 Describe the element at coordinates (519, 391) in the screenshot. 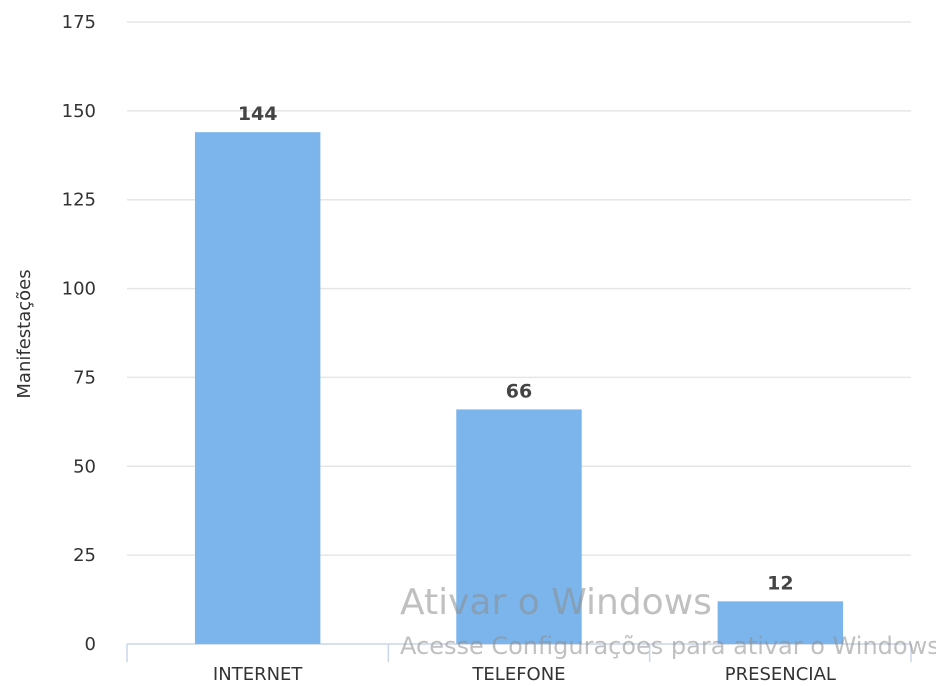

I see `data-label: 66` at that location.